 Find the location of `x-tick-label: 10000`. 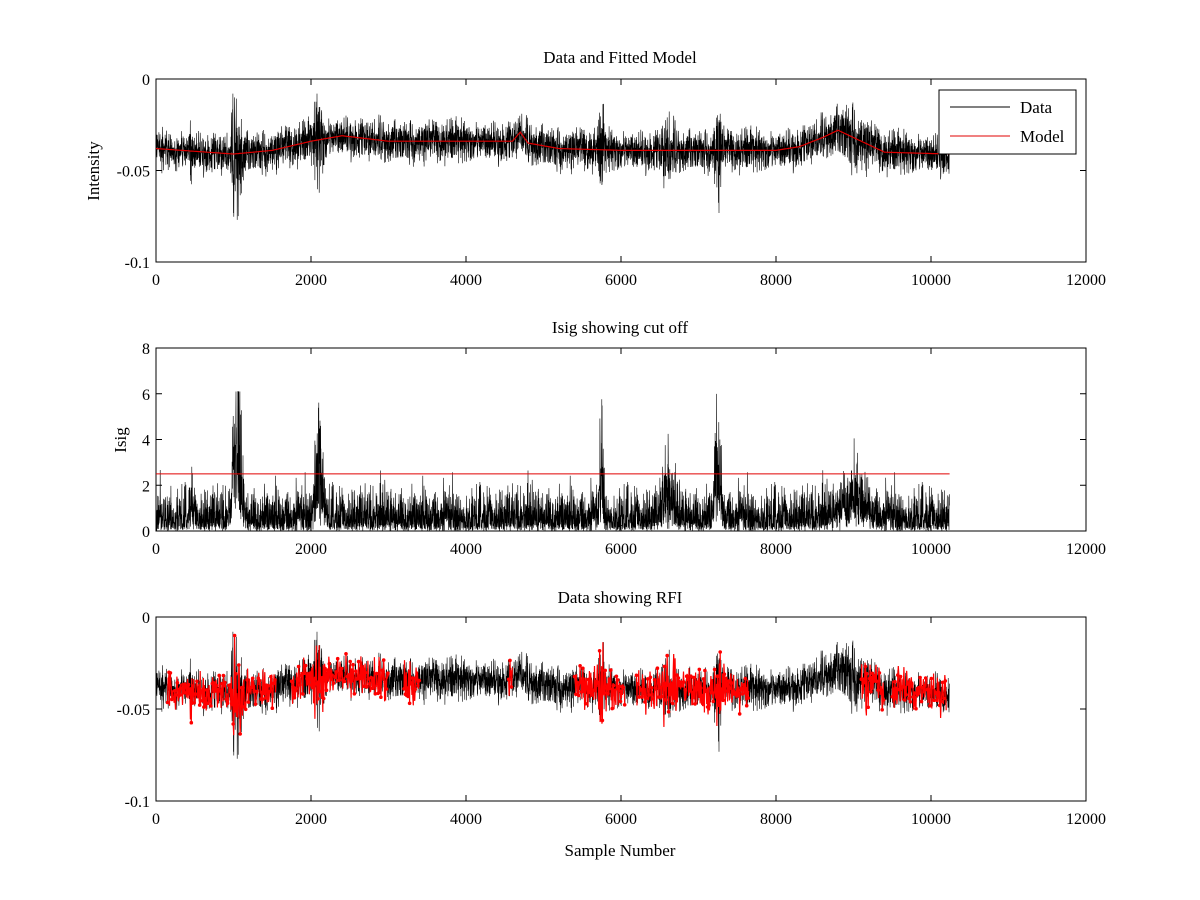

x-tick-label: 10000 is located at coordinates (931, 280).